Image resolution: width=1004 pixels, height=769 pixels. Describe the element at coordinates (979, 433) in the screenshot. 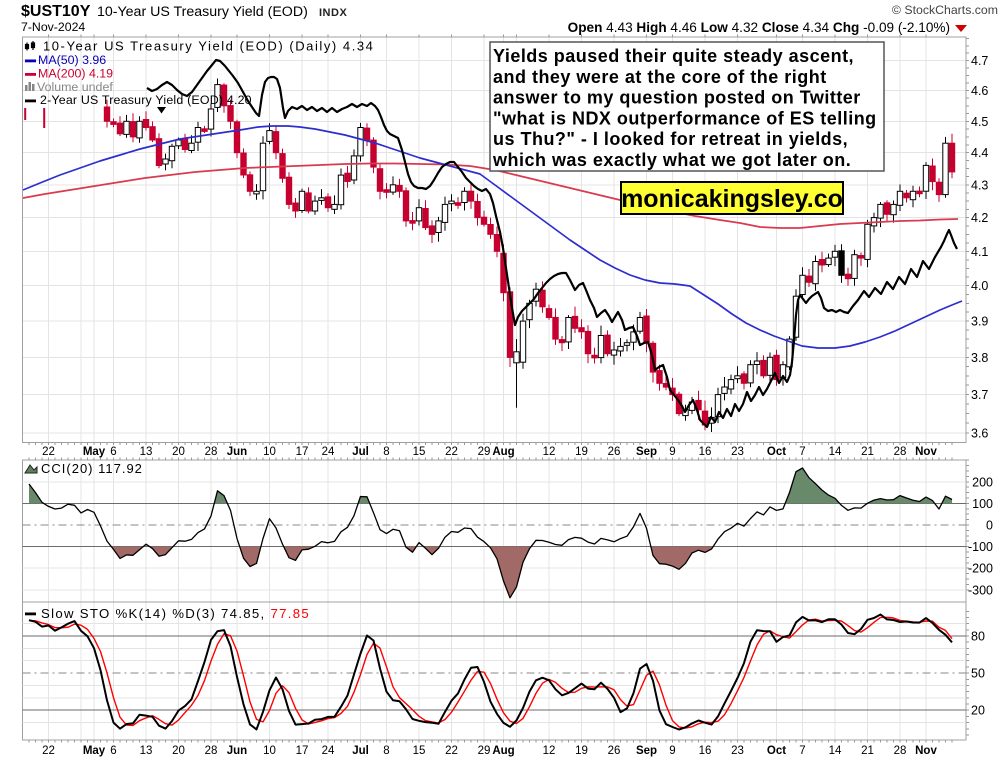

I see `svg-text: 3.6` at that location.